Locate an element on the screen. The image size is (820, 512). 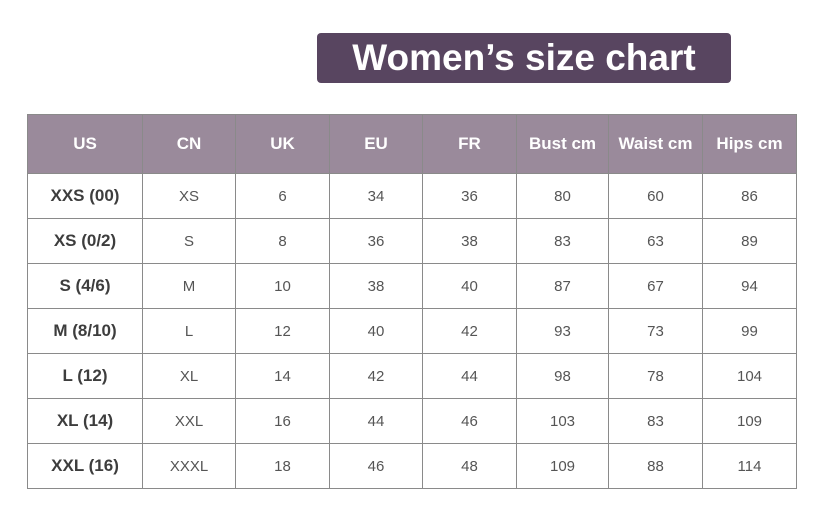
table-cell: L is located at coordinates (189, 331).